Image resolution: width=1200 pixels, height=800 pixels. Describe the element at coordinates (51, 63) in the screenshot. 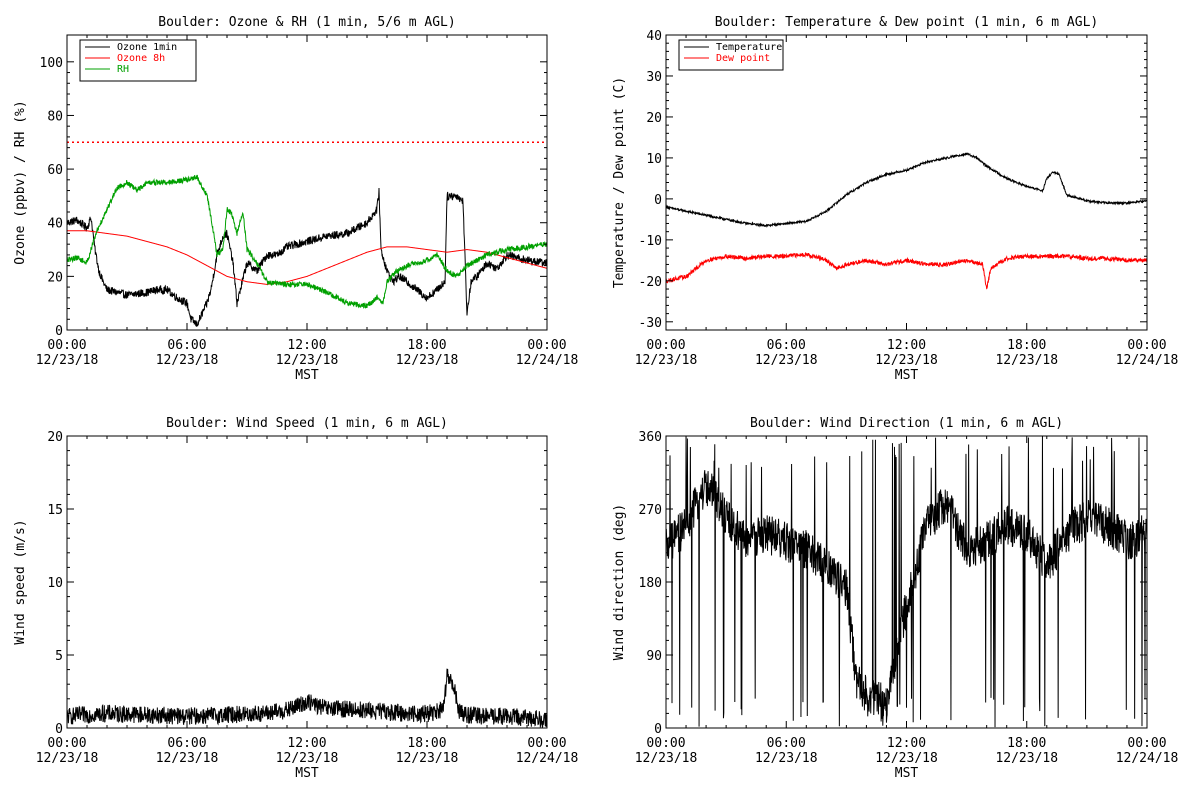

I see `y-tick-label: 100` at that location.